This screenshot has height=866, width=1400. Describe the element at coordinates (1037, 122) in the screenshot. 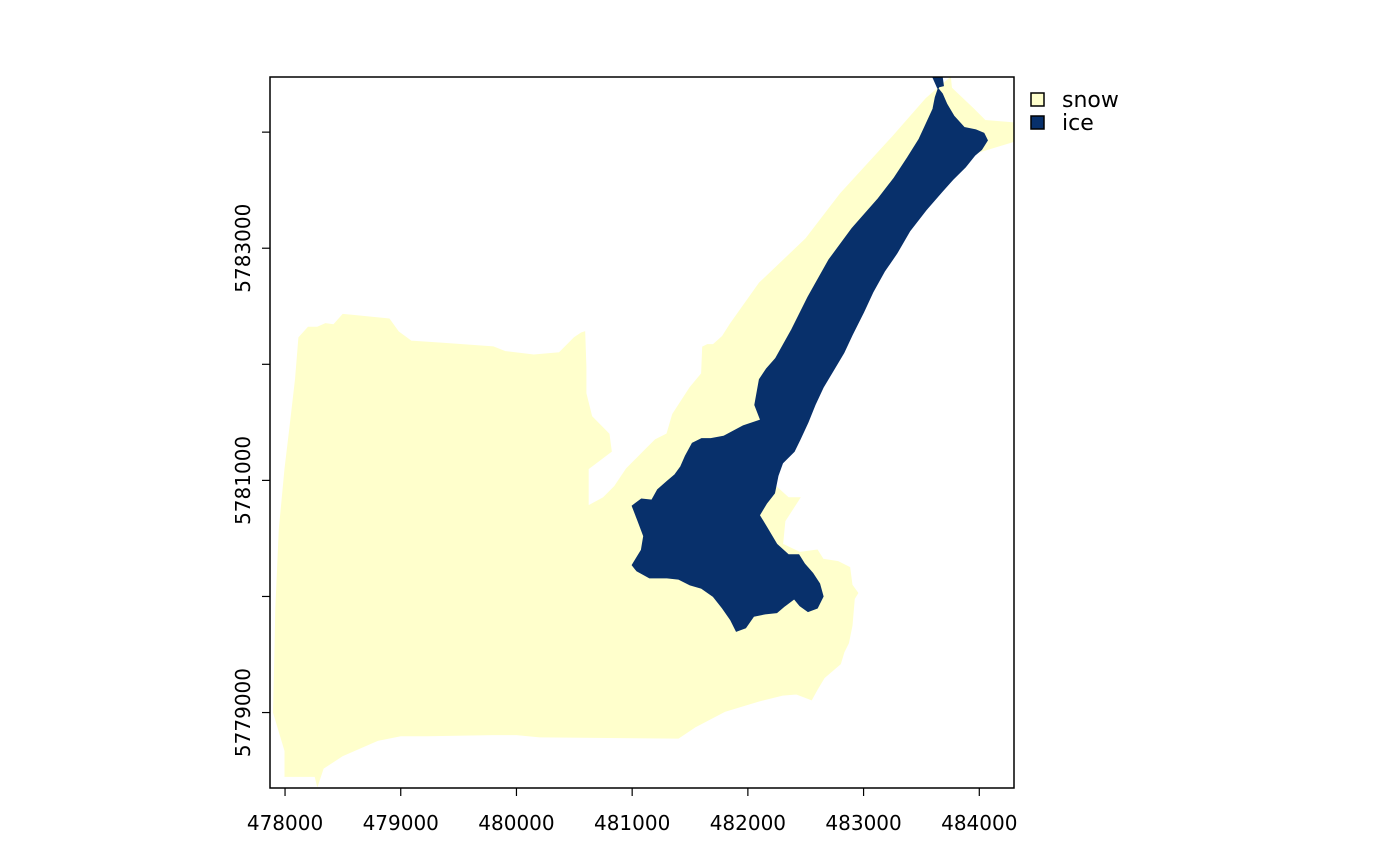

I see `legend-swatch-ice` at that location.